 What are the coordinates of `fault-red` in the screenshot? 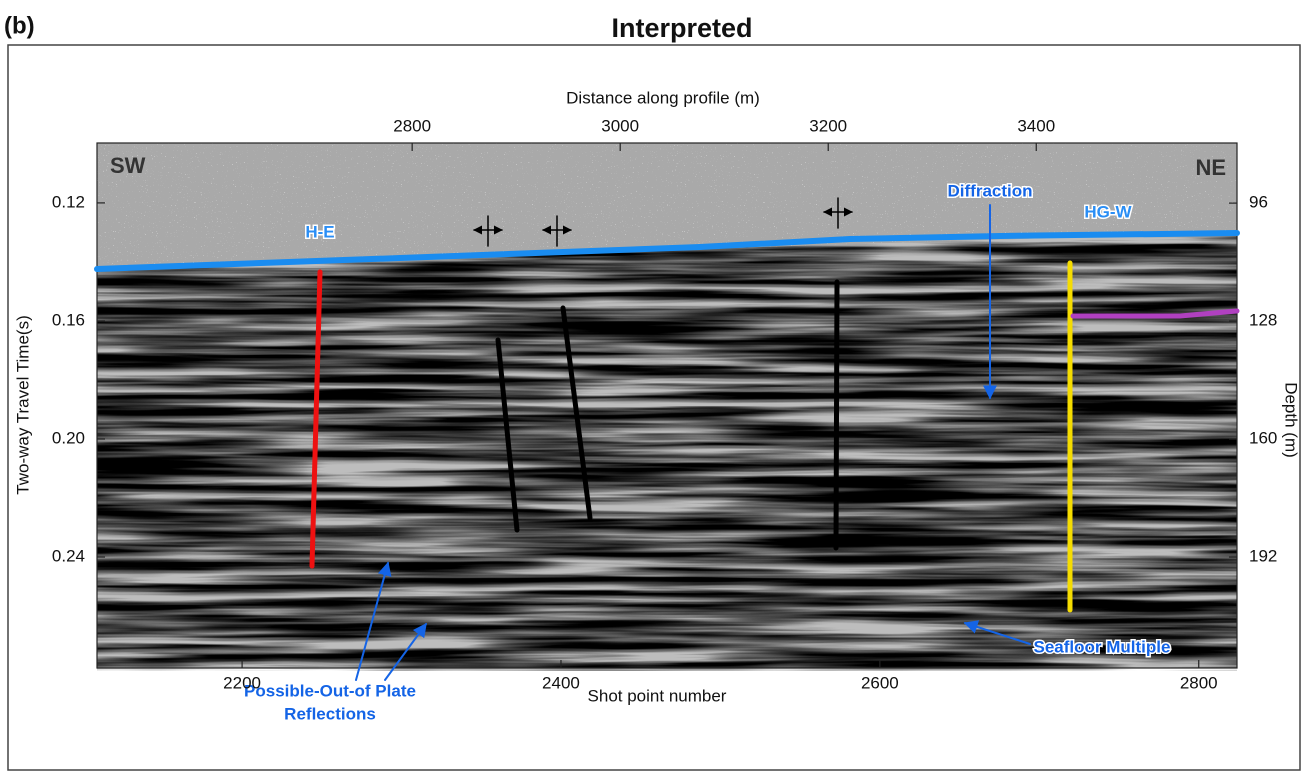 It's located at (316, 419).